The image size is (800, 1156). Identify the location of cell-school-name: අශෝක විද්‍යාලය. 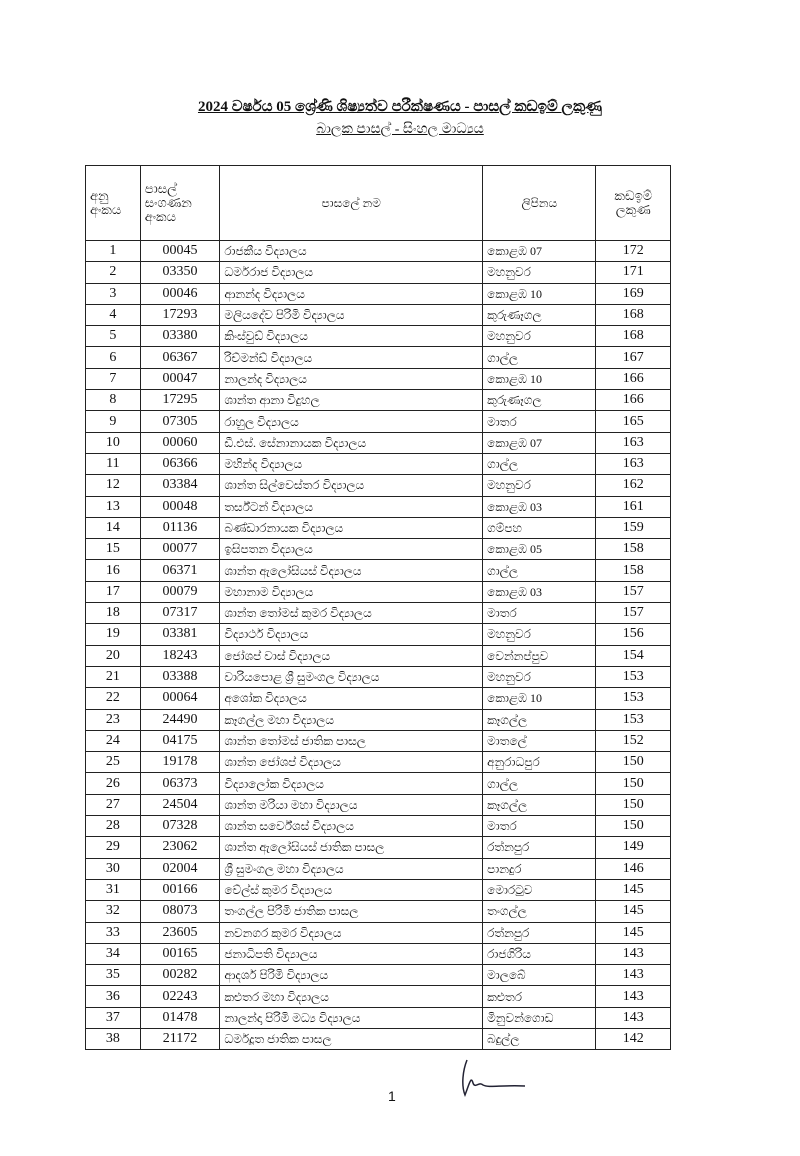
(351, 698).